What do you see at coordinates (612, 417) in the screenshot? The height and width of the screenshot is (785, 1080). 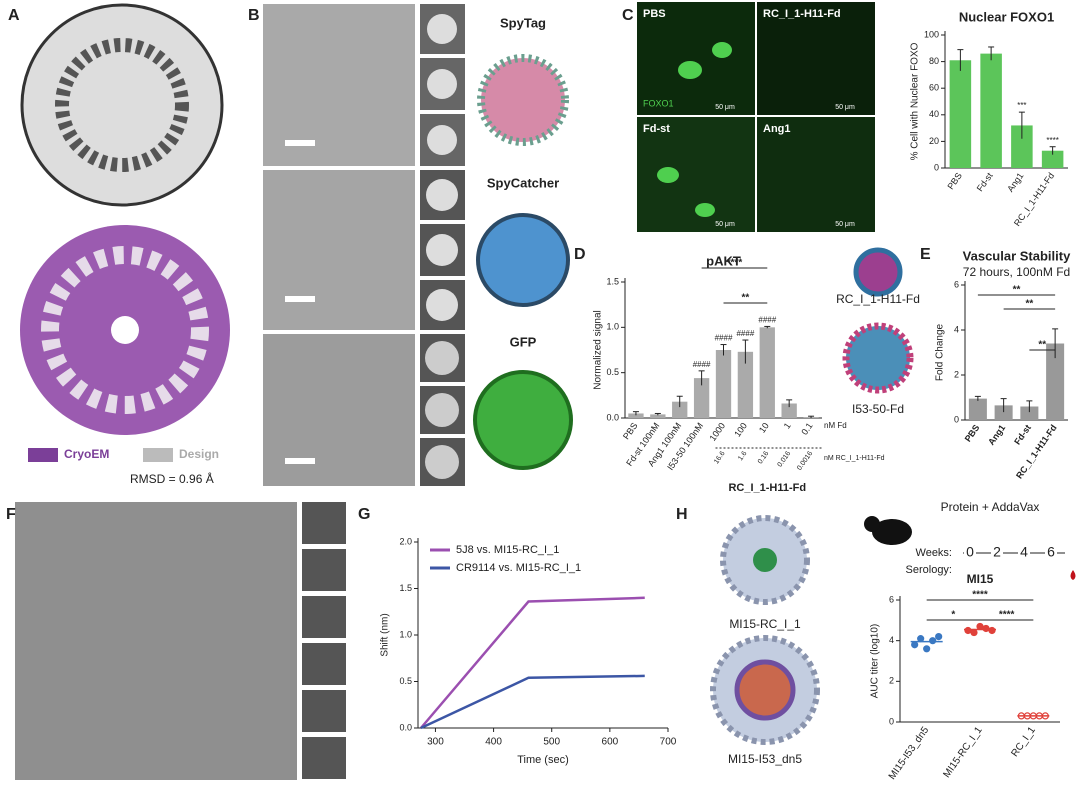 I see `y-tick-label: 0.0` at bounding box center [612, 417].